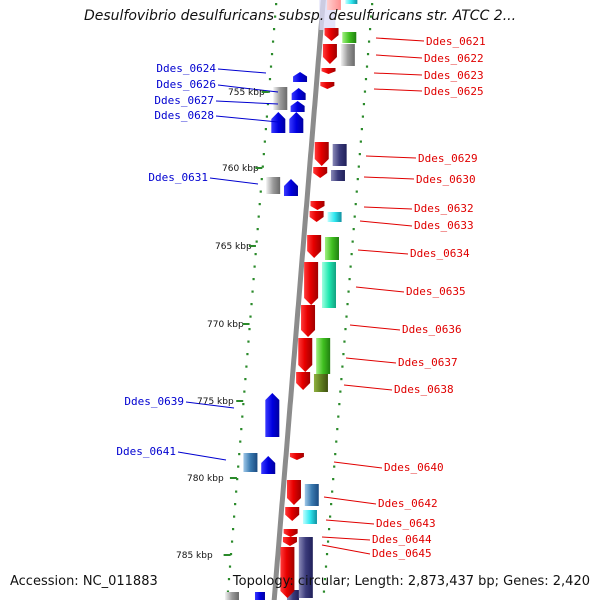 This screenshot has height=600, width=600. I want to click on gene-label: Ddes_0628, so click(184, 115).